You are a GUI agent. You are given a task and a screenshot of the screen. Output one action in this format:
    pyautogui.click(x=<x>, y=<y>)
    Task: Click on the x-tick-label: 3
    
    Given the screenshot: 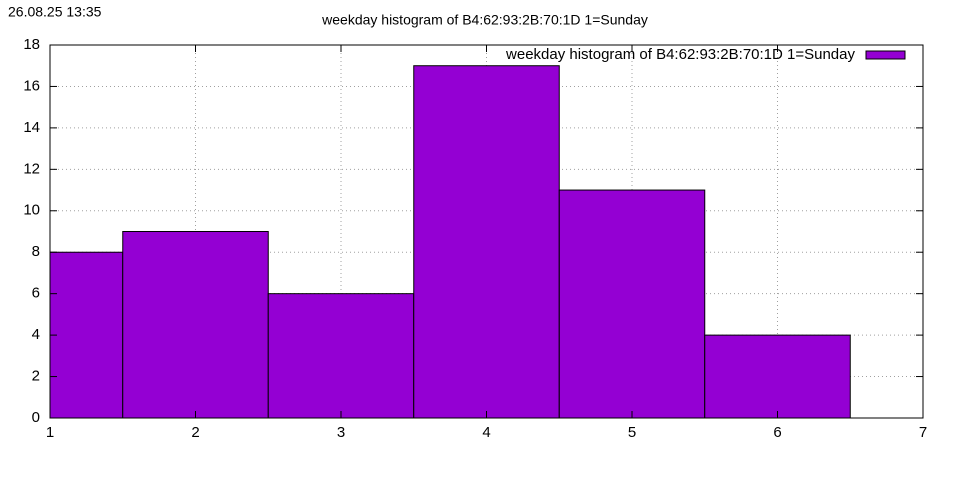 What is the action you would take?
    pyautogui.click(x=341, y=432)
    